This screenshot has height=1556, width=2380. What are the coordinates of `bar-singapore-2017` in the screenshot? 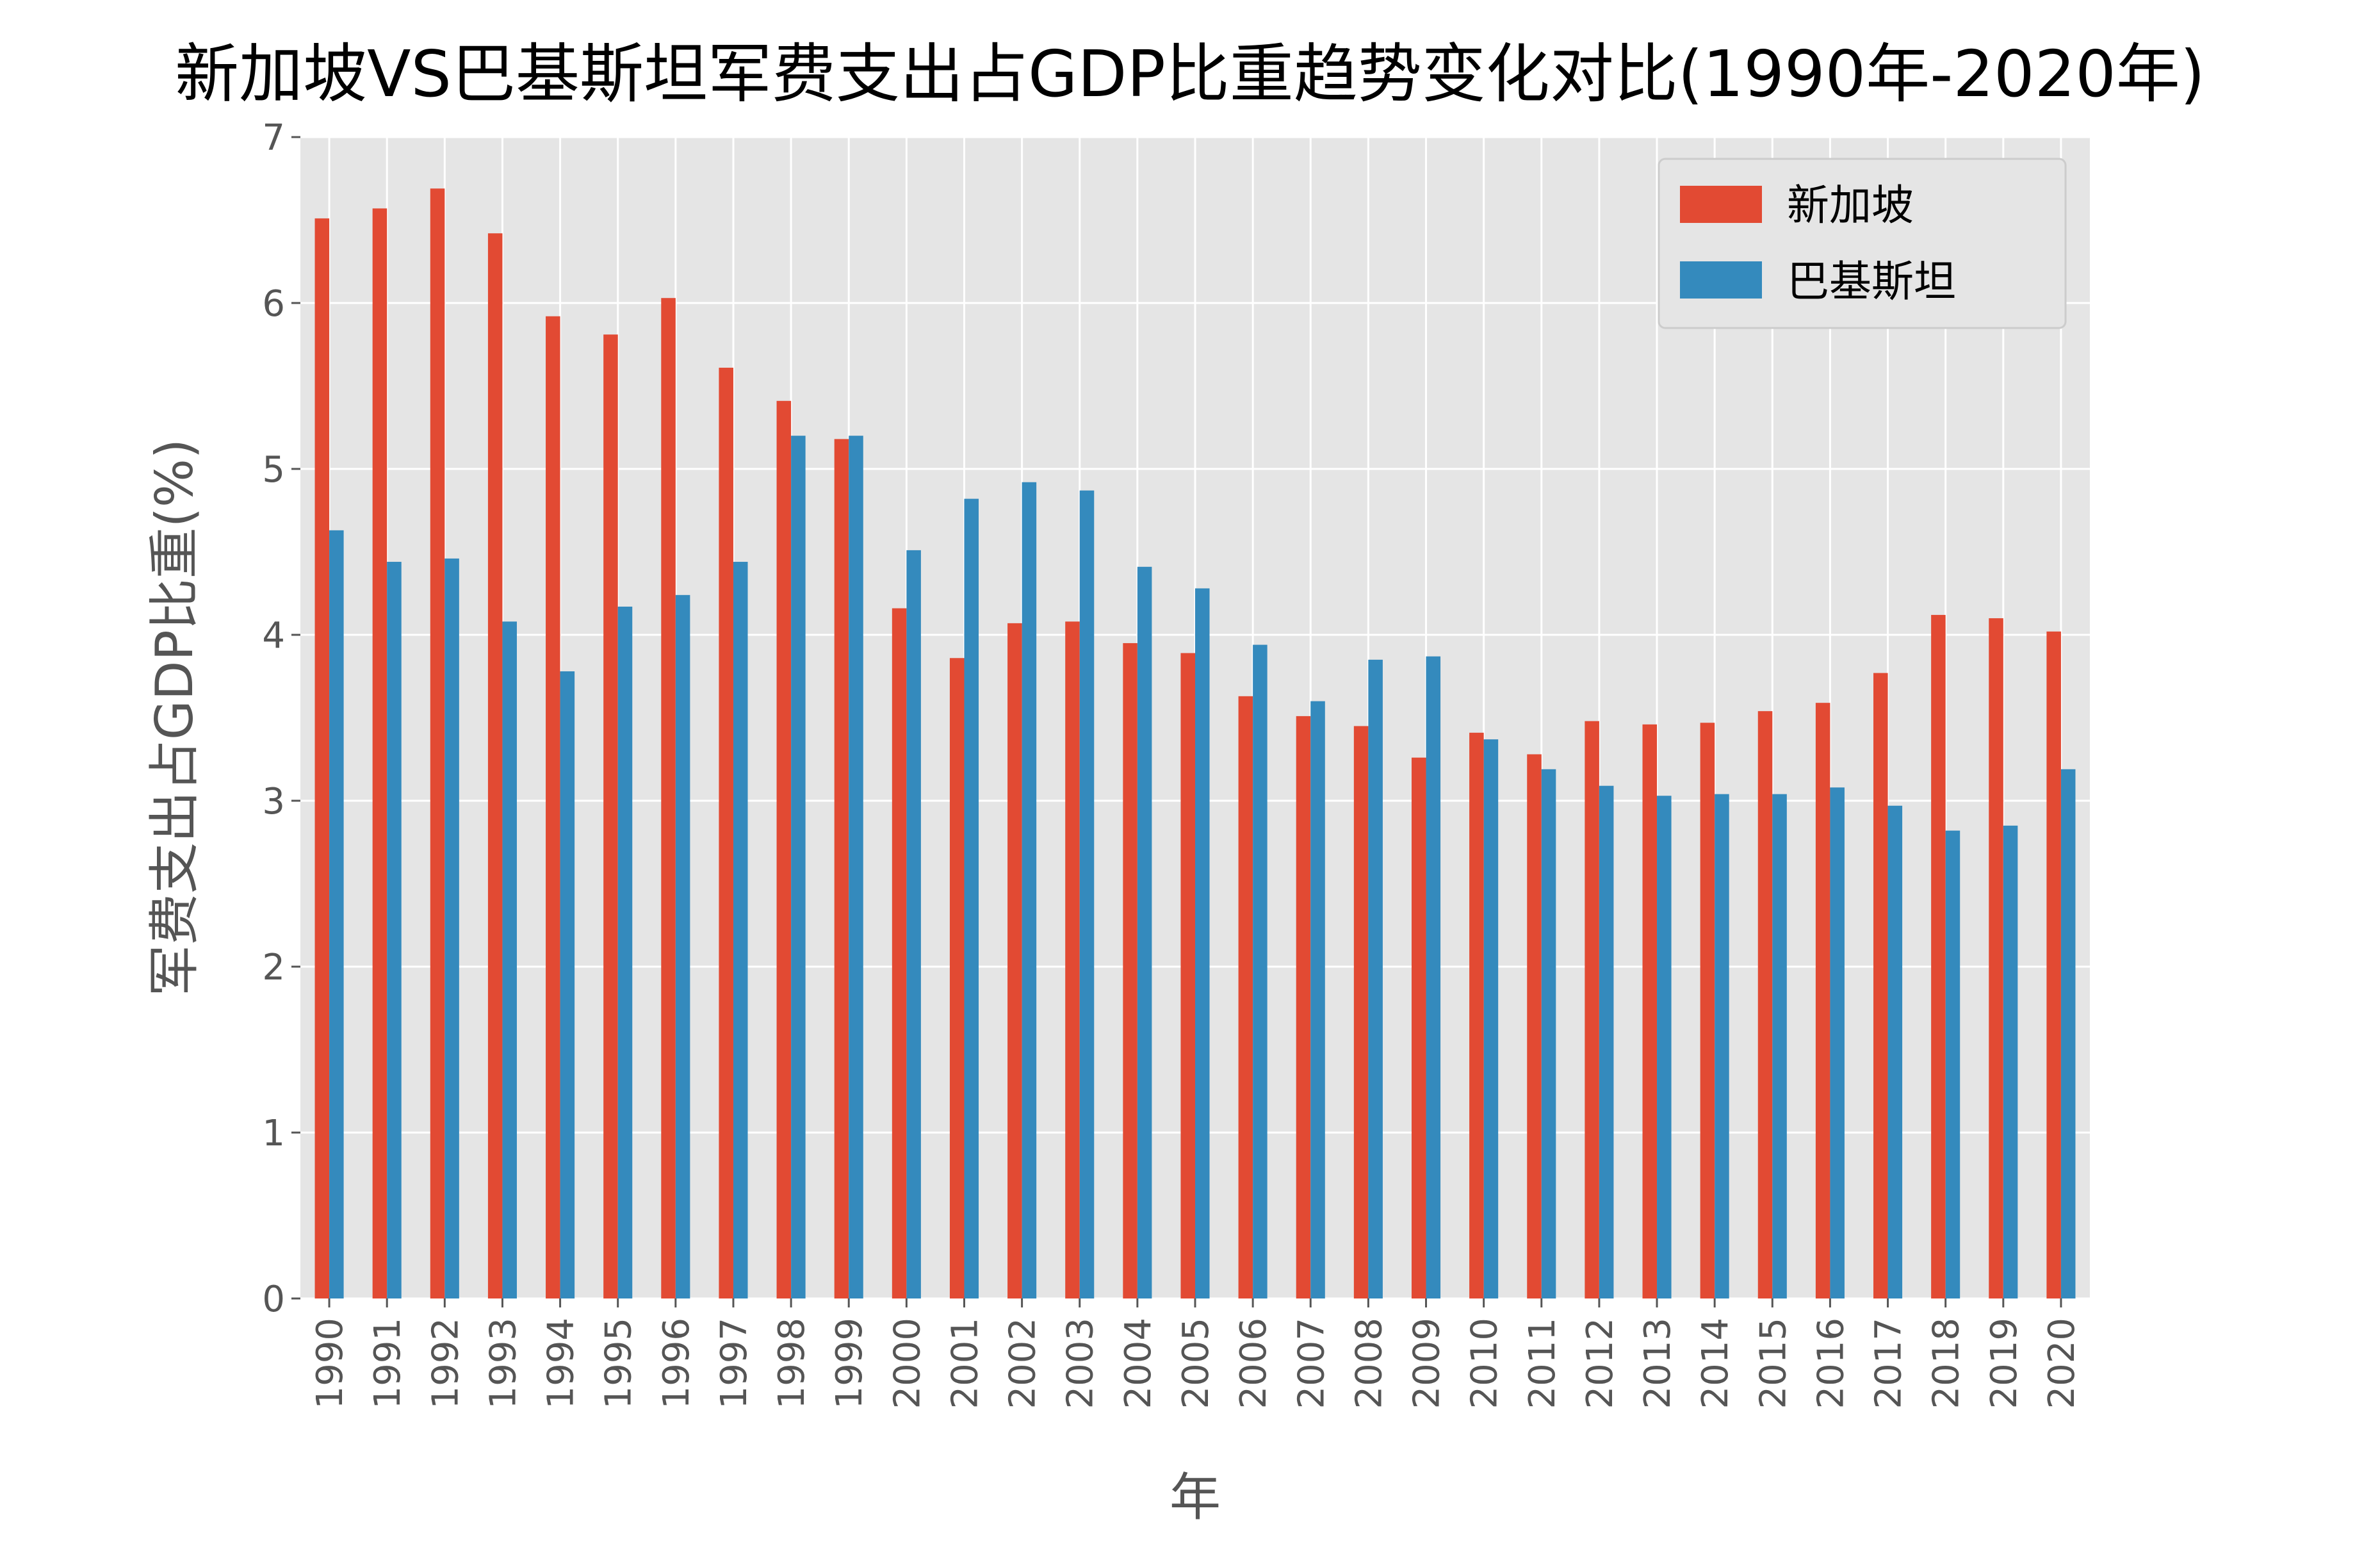 It's located at (1880, 985).